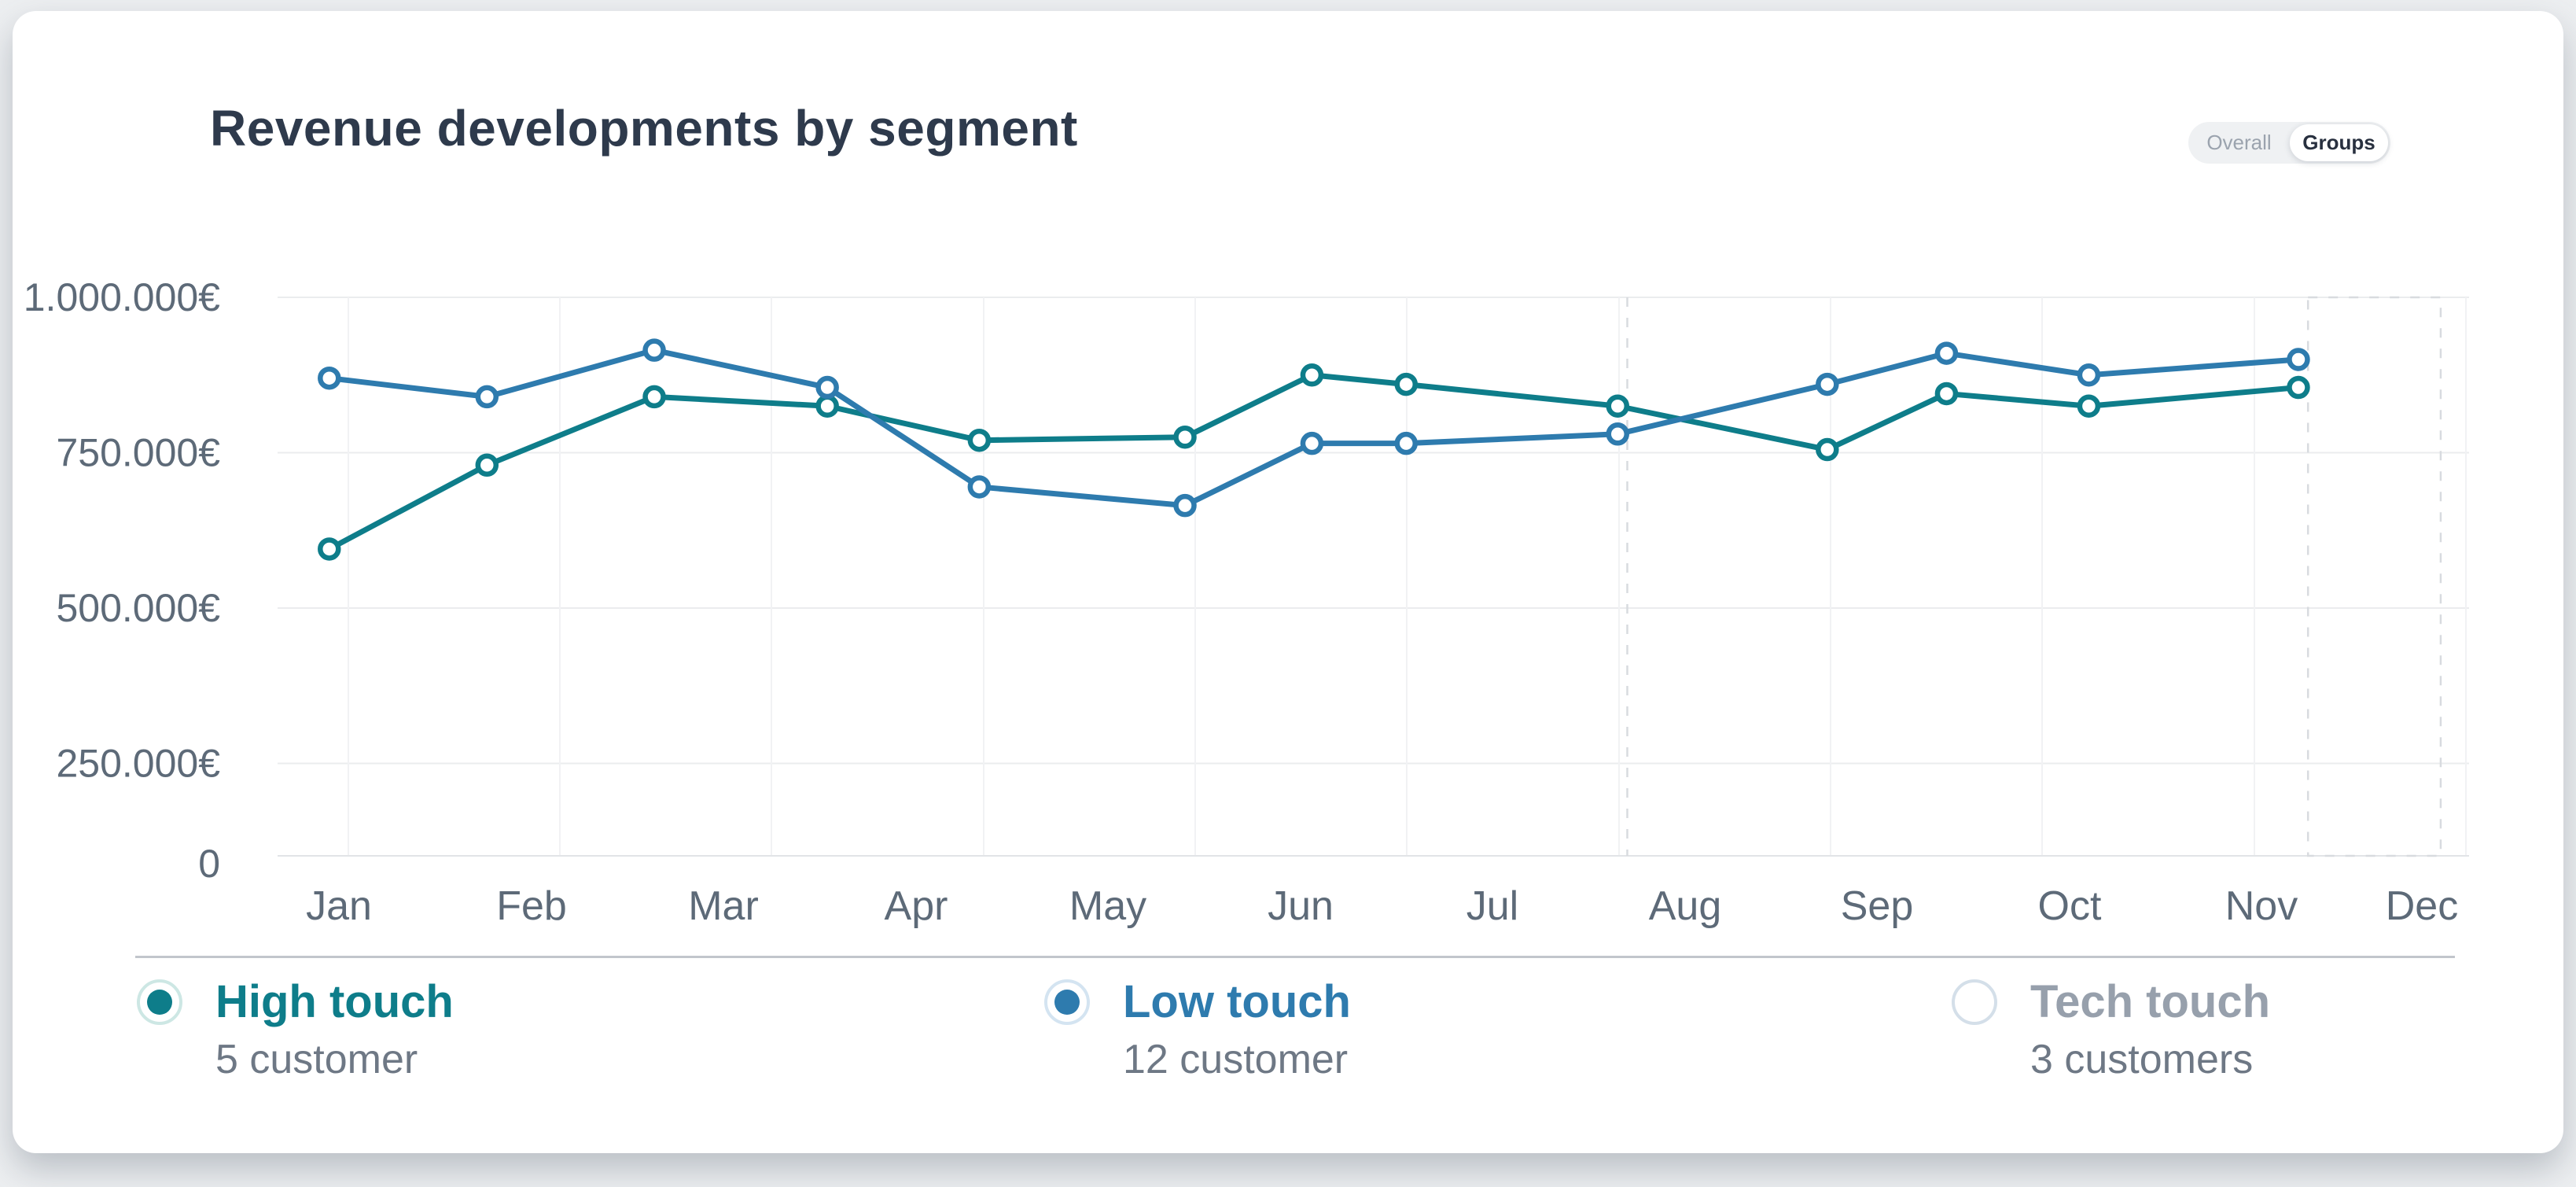 This screenshot has width=2576, height=1187. I want to click on legend-label: Low touch, so click(1237, 1002).